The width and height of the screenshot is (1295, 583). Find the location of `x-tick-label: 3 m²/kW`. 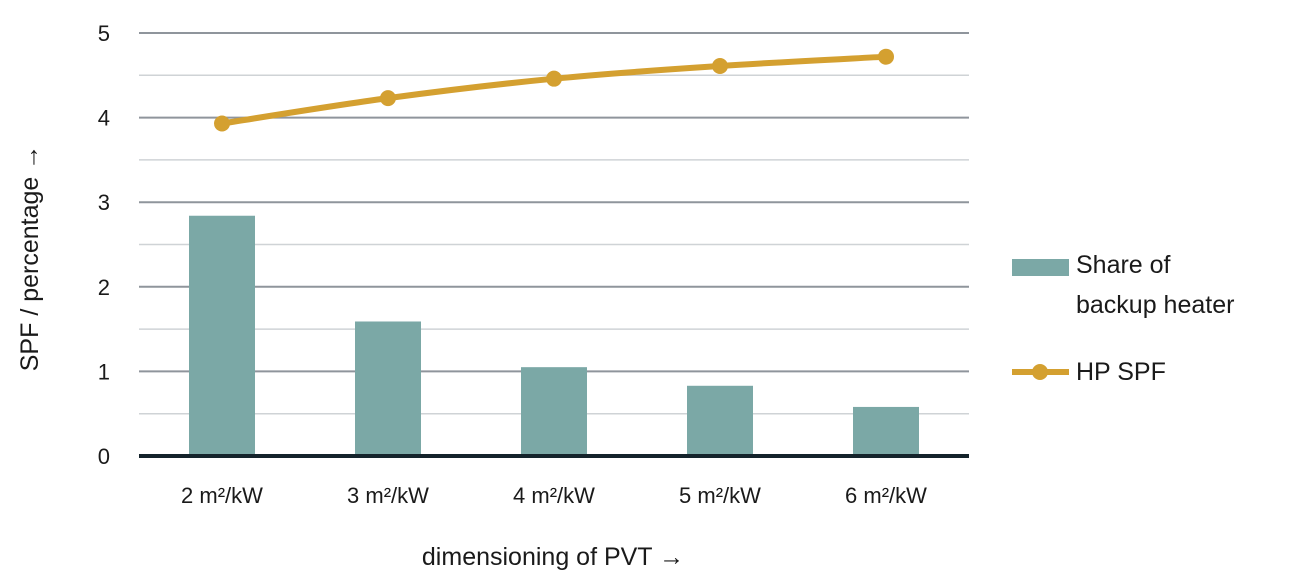

x-tick-label: 3 m²/kW is located at coordinates (388, 495).